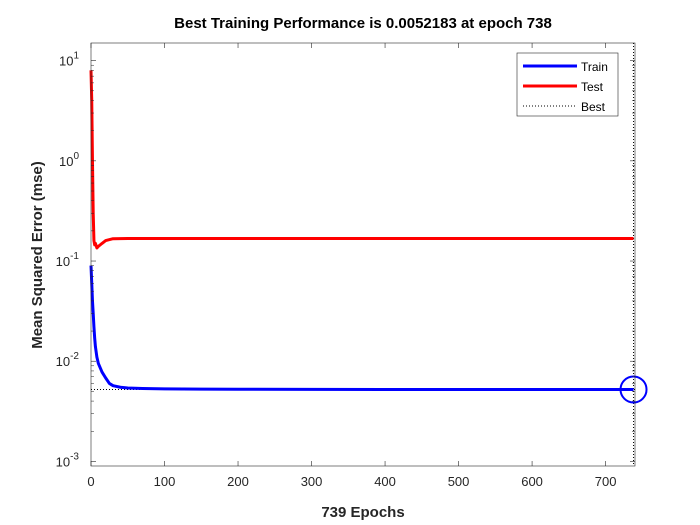  Describe the element at coordinates (362, 512) in the screenshot. I see `x-axis-label: 739 Epochs` at that location.